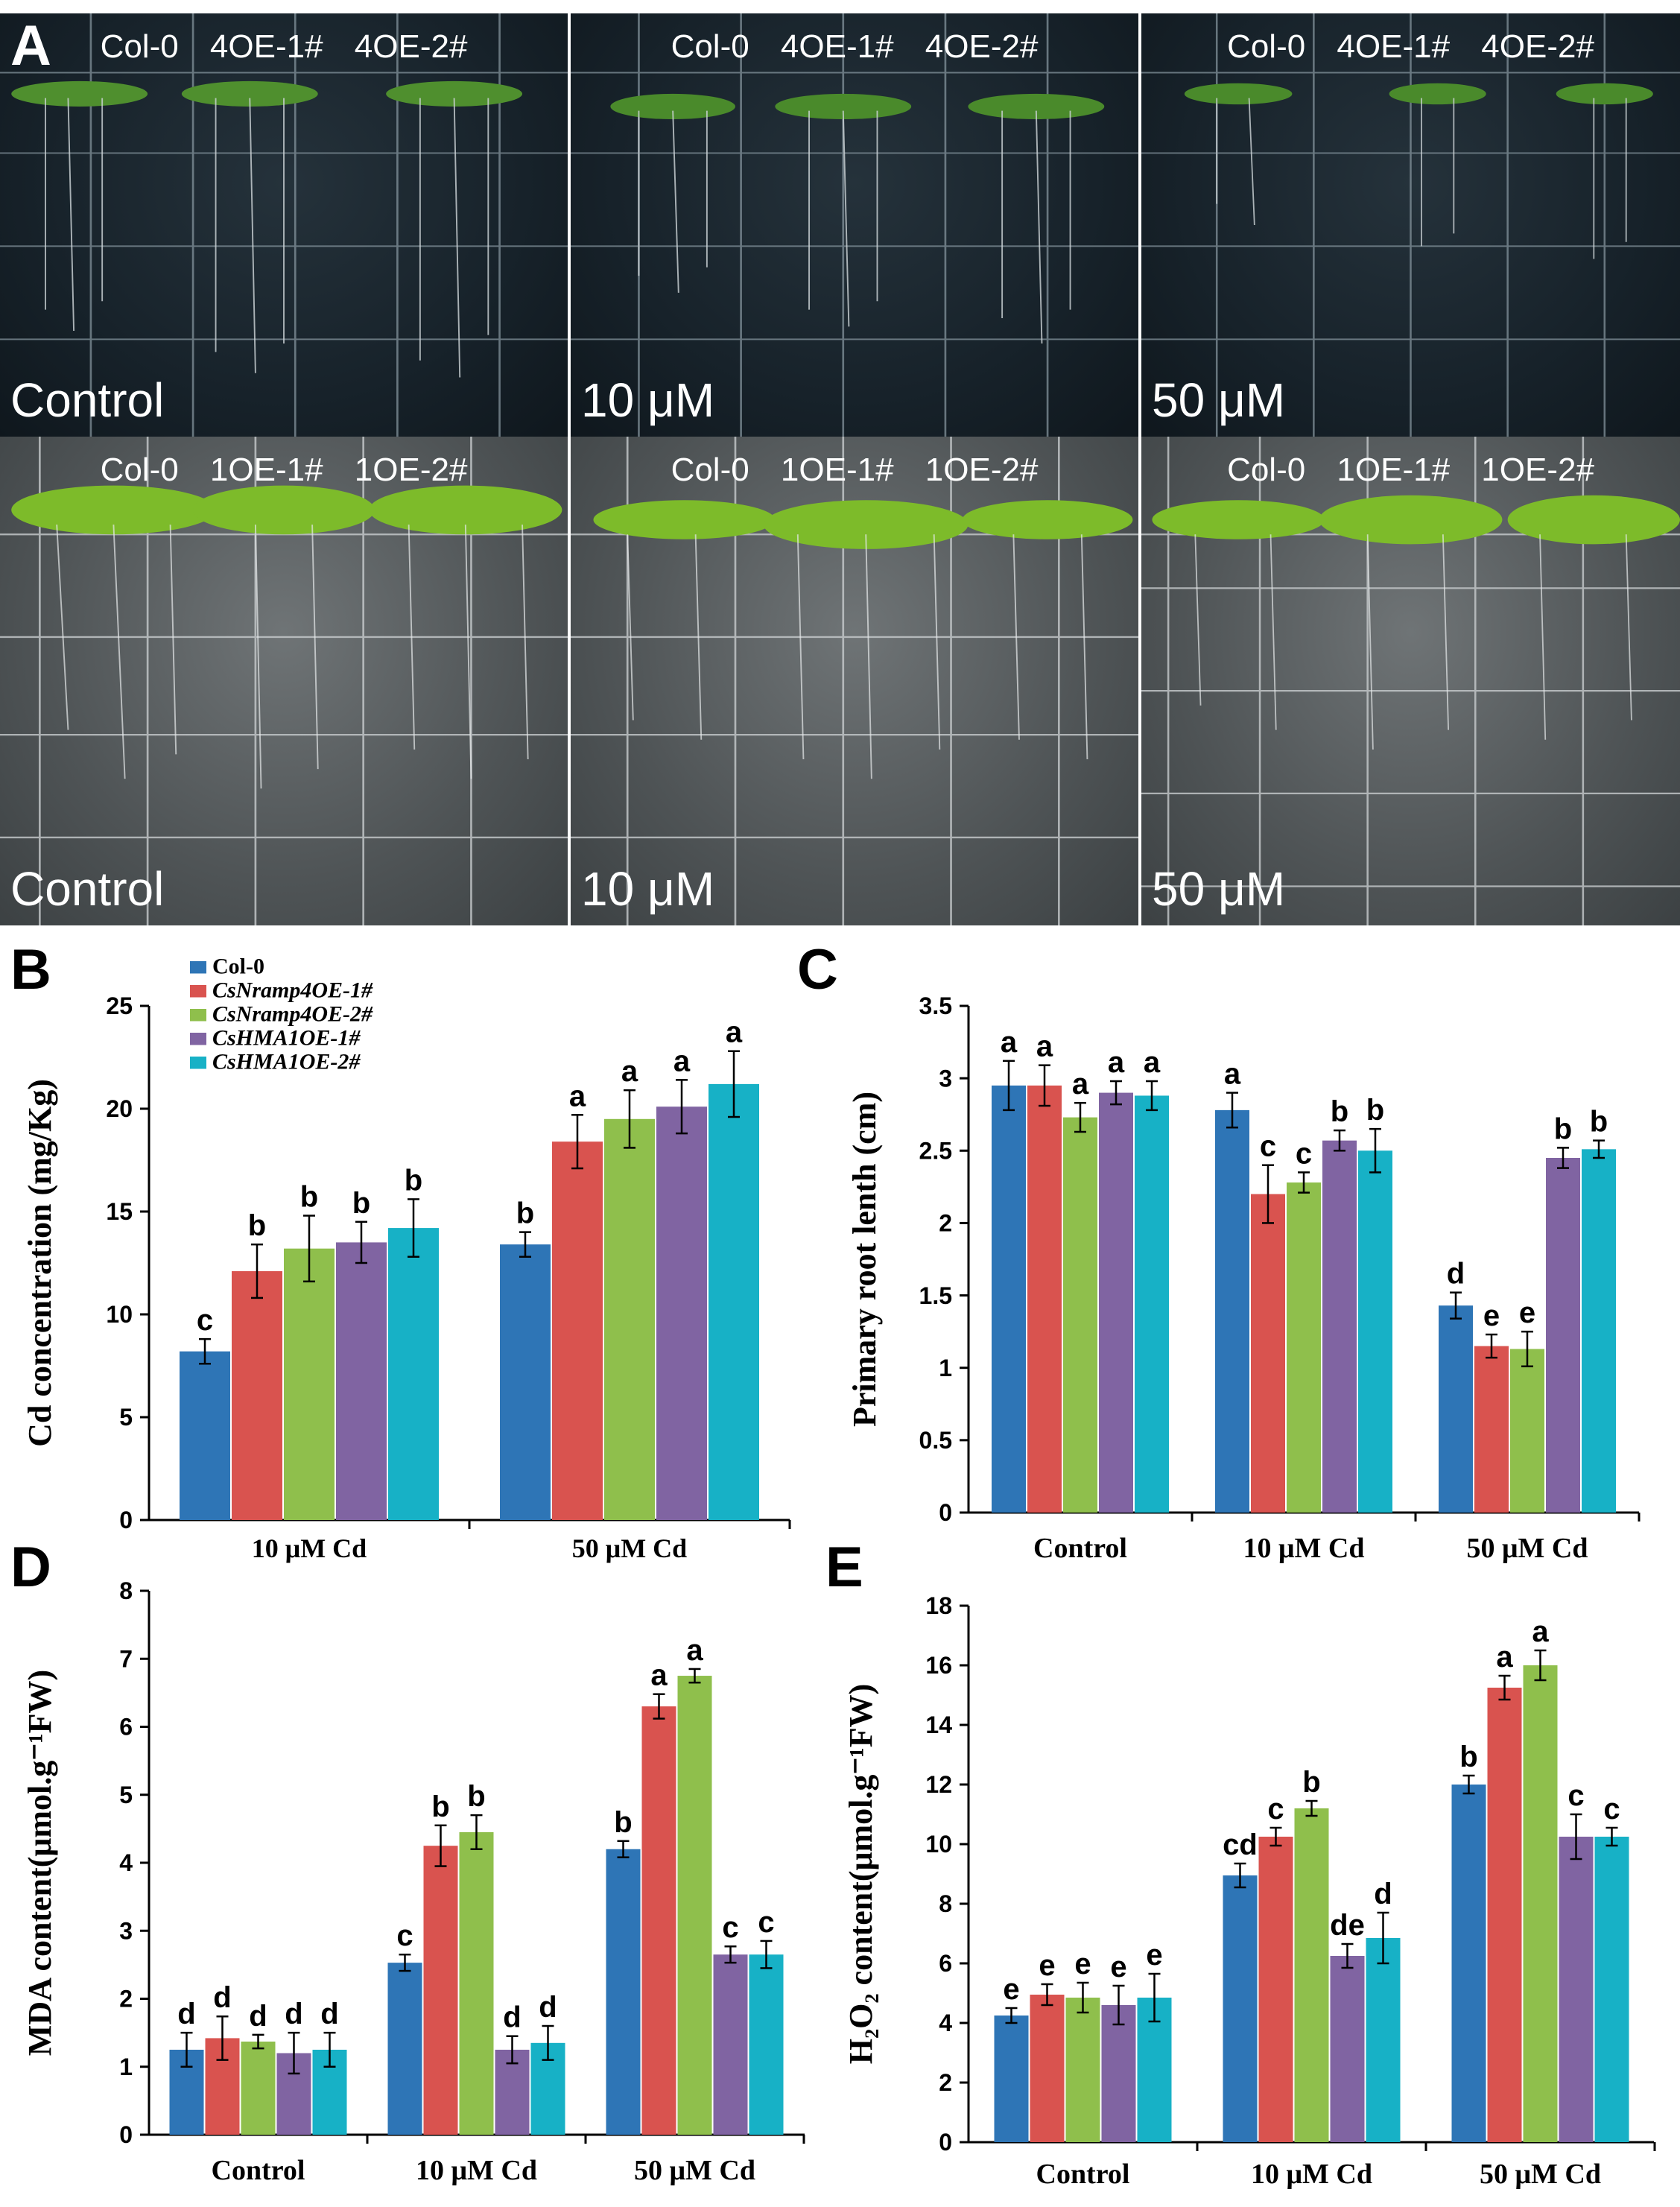 This screenshot has width=1680, height=2207. I want to click on y-tick-label: 6, so click(945, 1963).